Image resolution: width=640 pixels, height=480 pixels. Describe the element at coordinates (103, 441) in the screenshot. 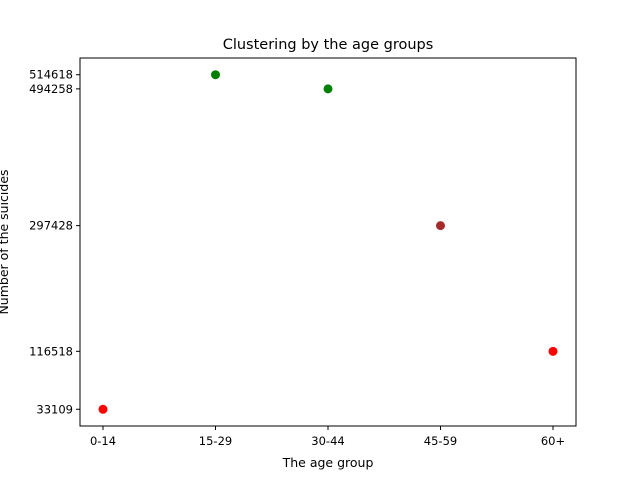

I see `x-tick-label: 0-14` at that location.